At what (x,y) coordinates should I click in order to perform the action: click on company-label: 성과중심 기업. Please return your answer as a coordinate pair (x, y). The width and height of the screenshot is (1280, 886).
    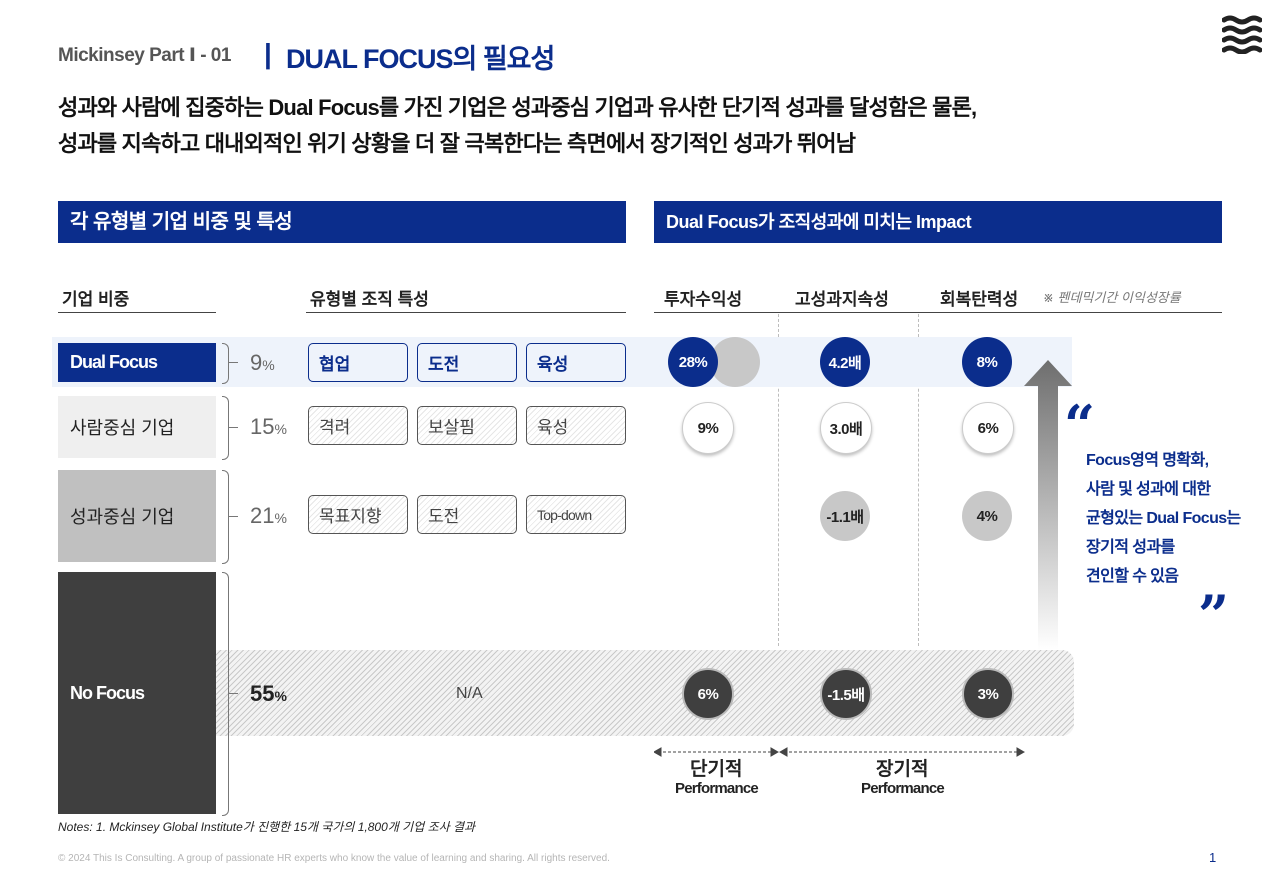
    Looking at the image, I should click on (122, 517).